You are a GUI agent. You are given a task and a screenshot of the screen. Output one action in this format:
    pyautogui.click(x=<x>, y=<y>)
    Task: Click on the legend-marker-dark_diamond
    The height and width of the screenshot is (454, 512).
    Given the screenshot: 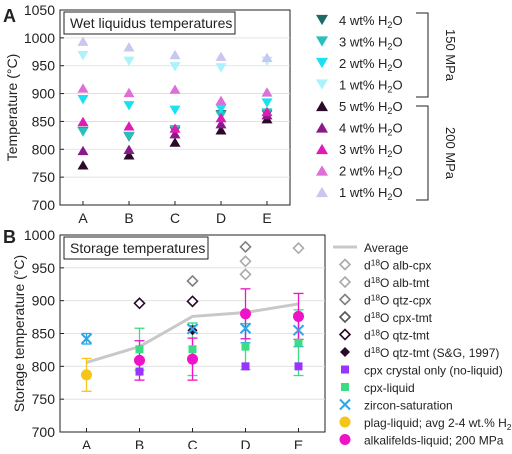 What is the action you would take?
    pyautogui.click(x=345, y=317)
    